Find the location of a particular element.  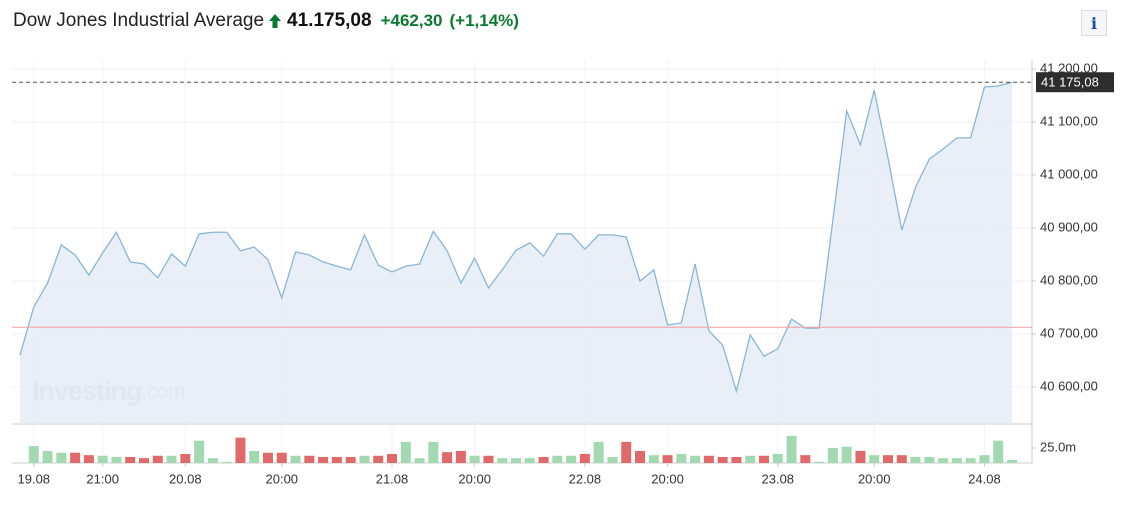

volume-tick-label: 25.0m is located at coordinates (1058, 446).